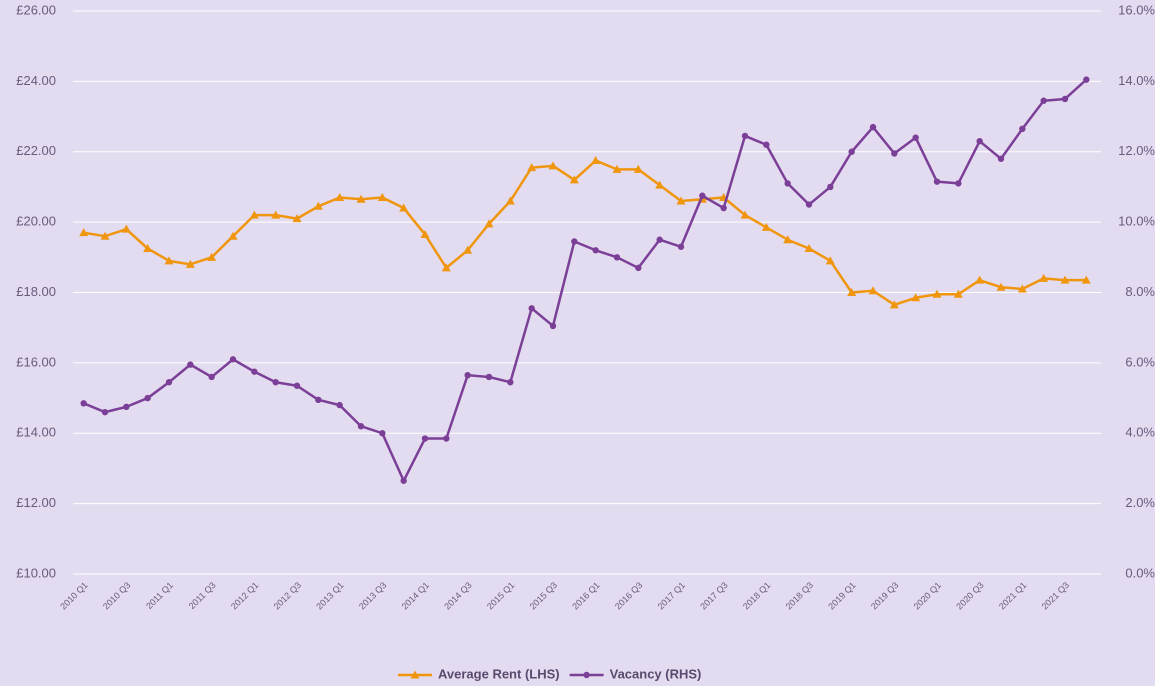 Image resolution: width=1155 pixels, height=686 pixels. What do you see at coordinates (36, 150) in the screenshot?
I see `y-tick-label: £22.00` at bounding box center [36, 150].